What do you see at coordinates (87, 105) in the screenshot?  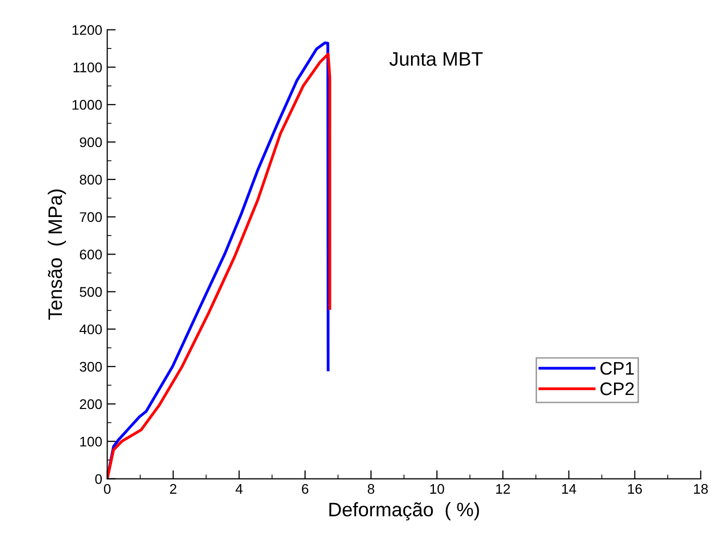 I see `y-tick-label: 1000` at bounding box center [87, 105].